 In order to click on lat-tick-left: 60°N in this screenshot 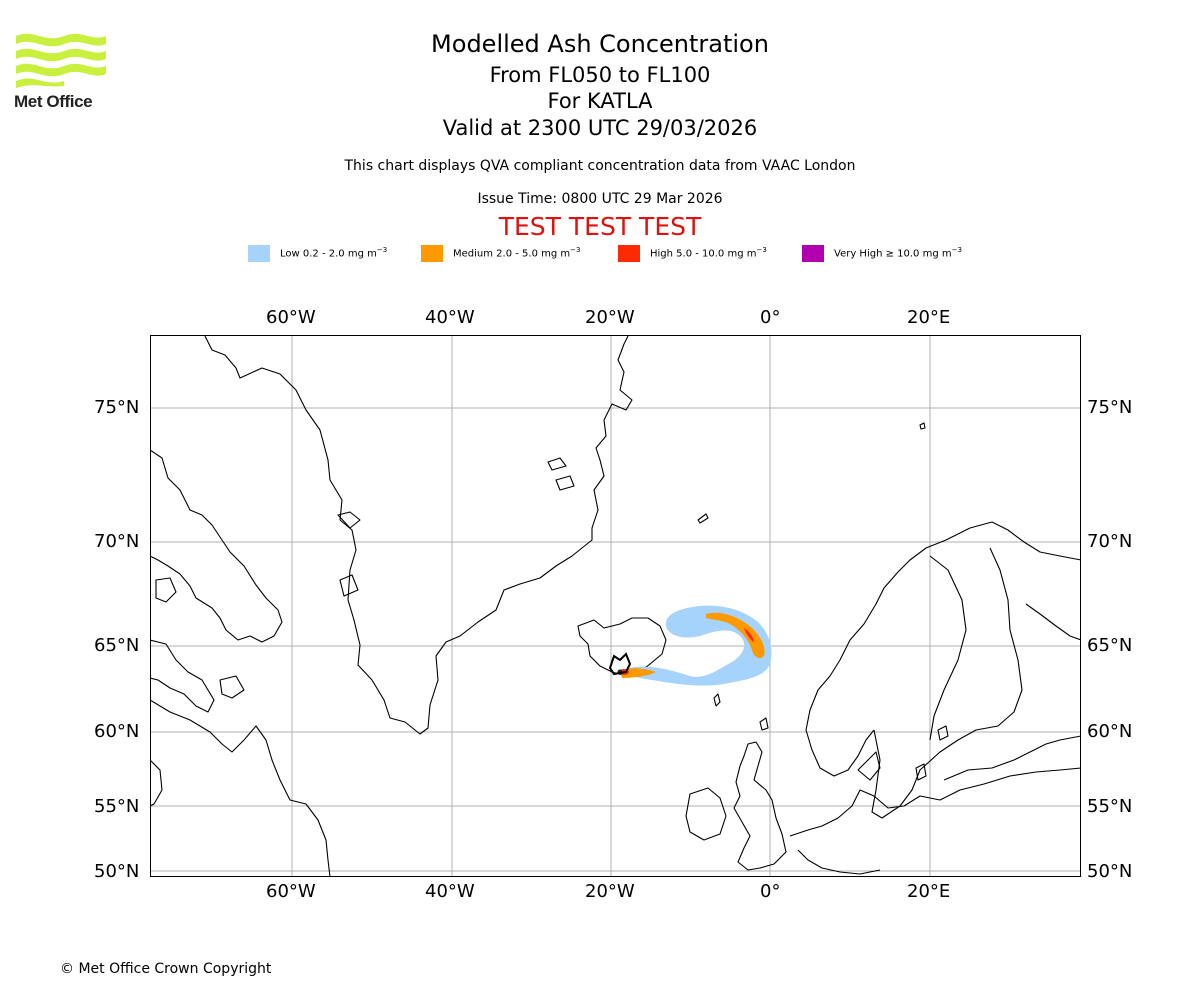, I will do `click(117, 731)`.